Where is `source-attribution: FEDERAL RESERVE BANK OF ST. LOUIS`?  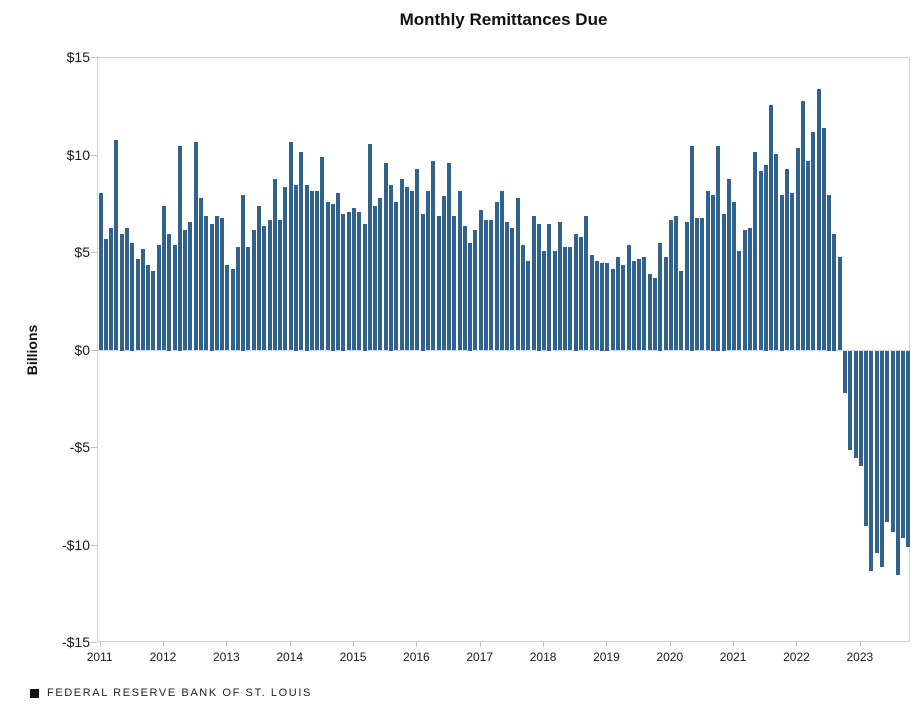
source-attribution: FEDERAL RESERVE BANK OF ST. LOUIS is located at coordinates (171, 693).